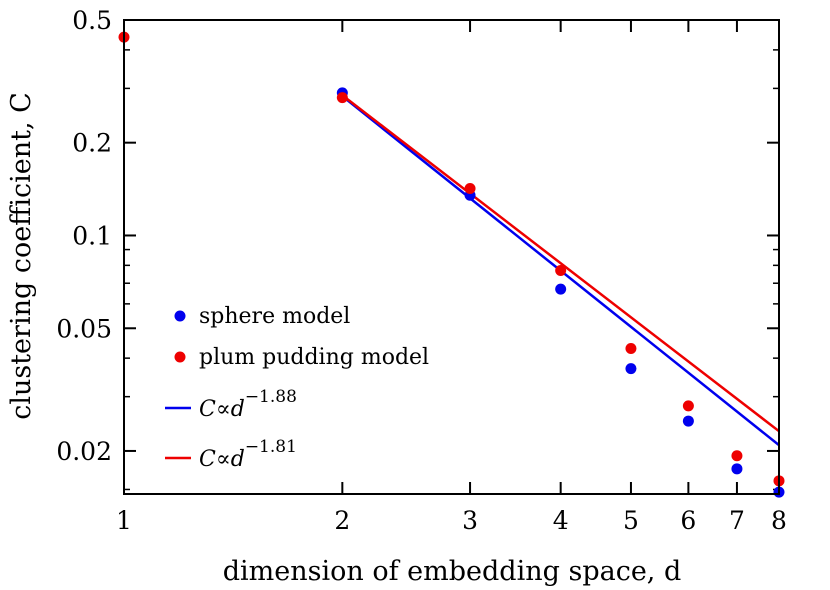  Describe the element at coordinates (274, 316) in the screenshot. I see `legend-label-sphere: sphere model` at that location.